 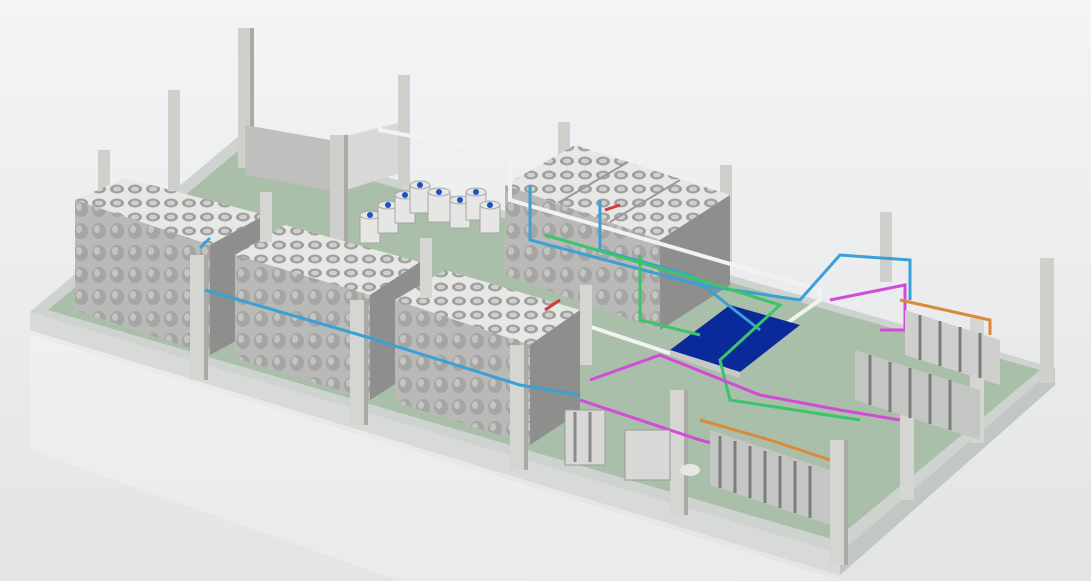 What do you see at coordinates (617, 237) in the screenshot?
I see `back-tanks` at bounding box center [617, 237].